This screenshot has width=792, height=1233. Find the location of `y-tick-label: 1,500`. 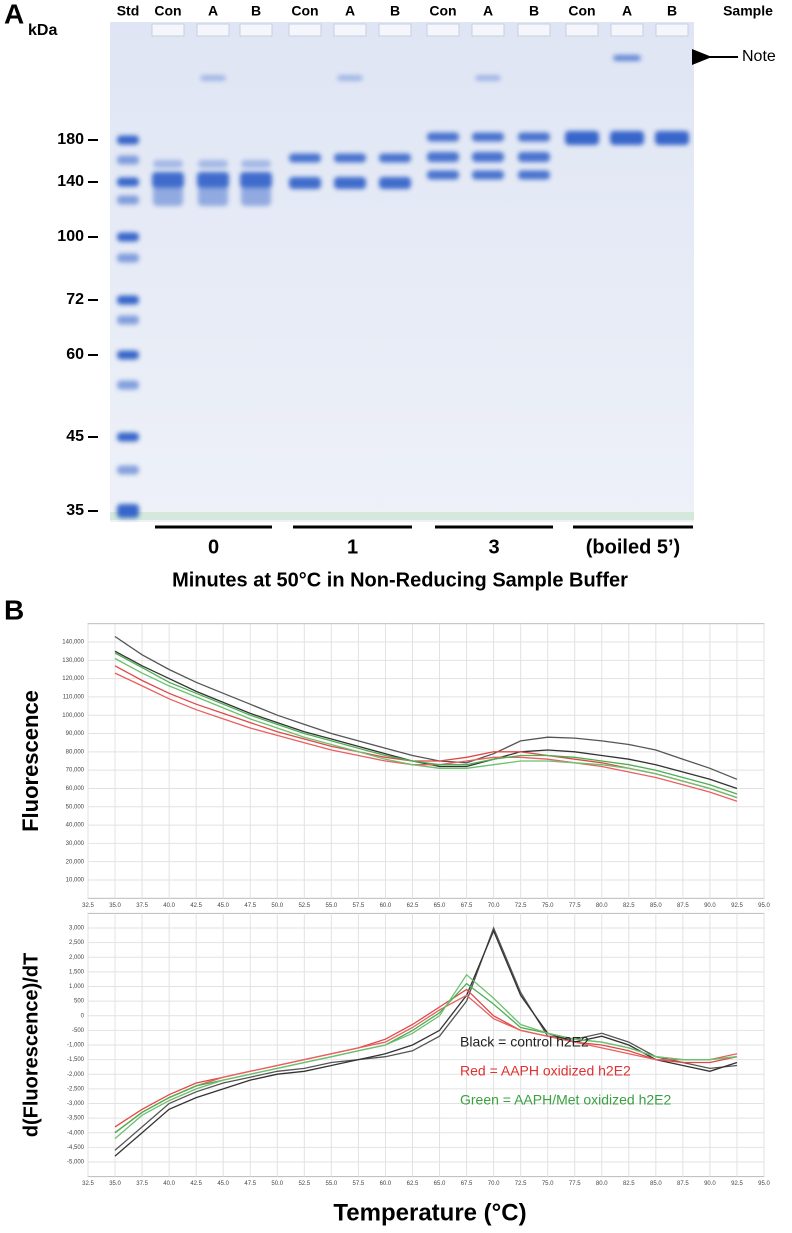

y-tick-label: 1,500 is located at coordinates (77, 972).